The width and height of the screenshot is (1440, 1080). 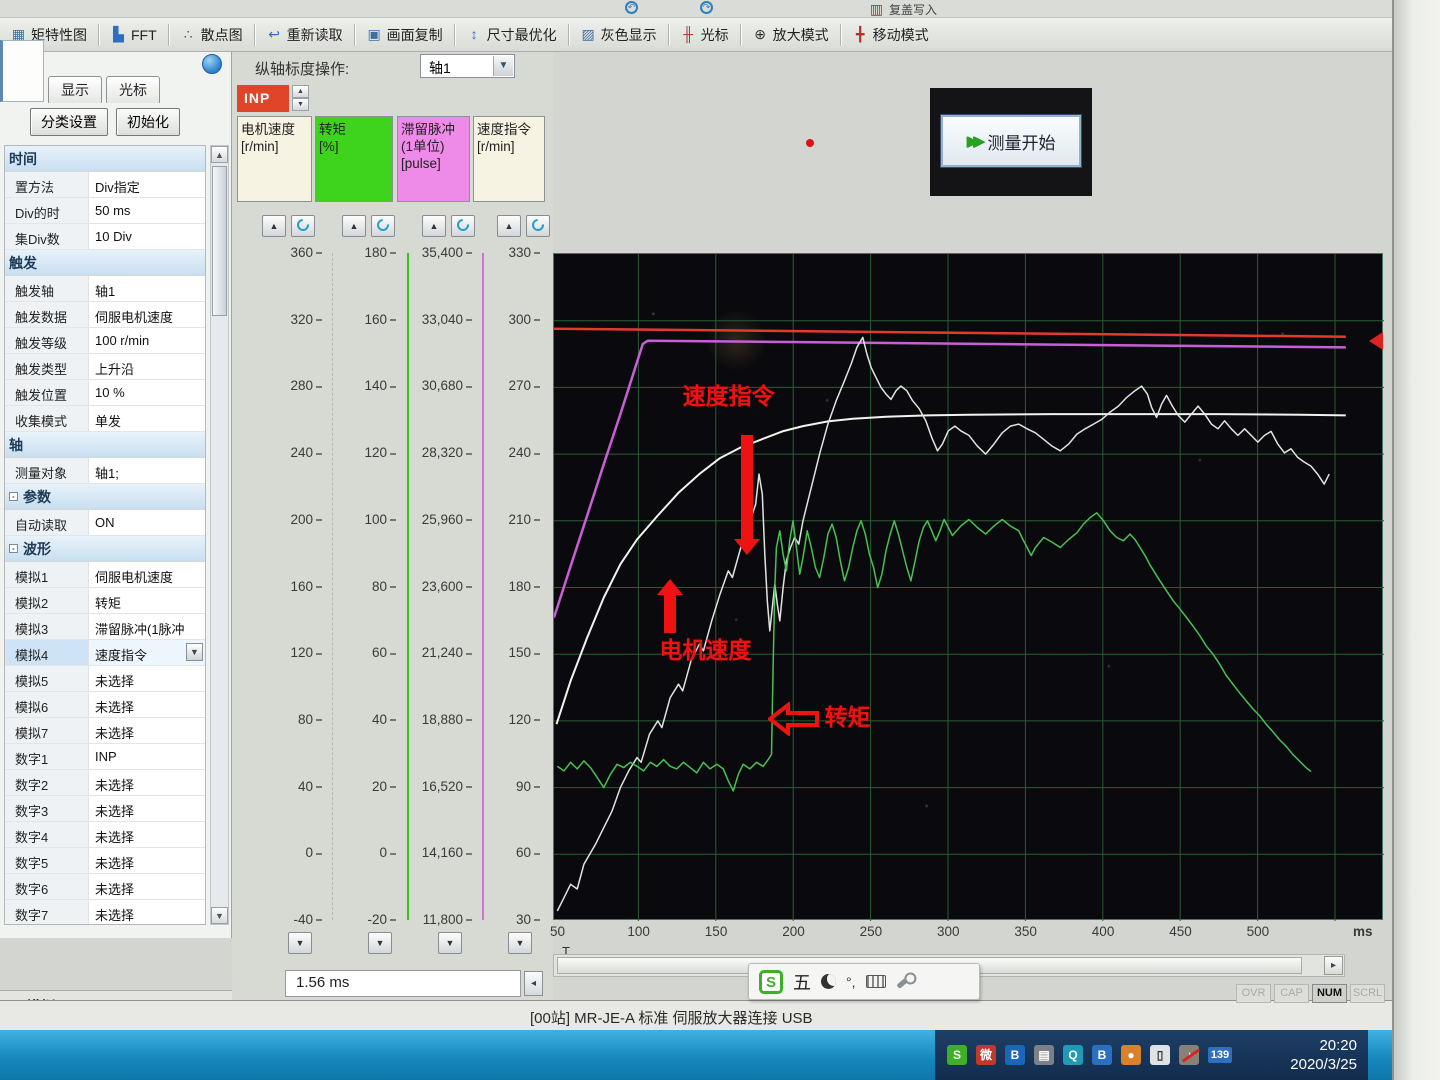 What do you see at coordinates (108, 603) in the screenshot?
I see `property-value: 转矩` at bounding box center [108, 603].